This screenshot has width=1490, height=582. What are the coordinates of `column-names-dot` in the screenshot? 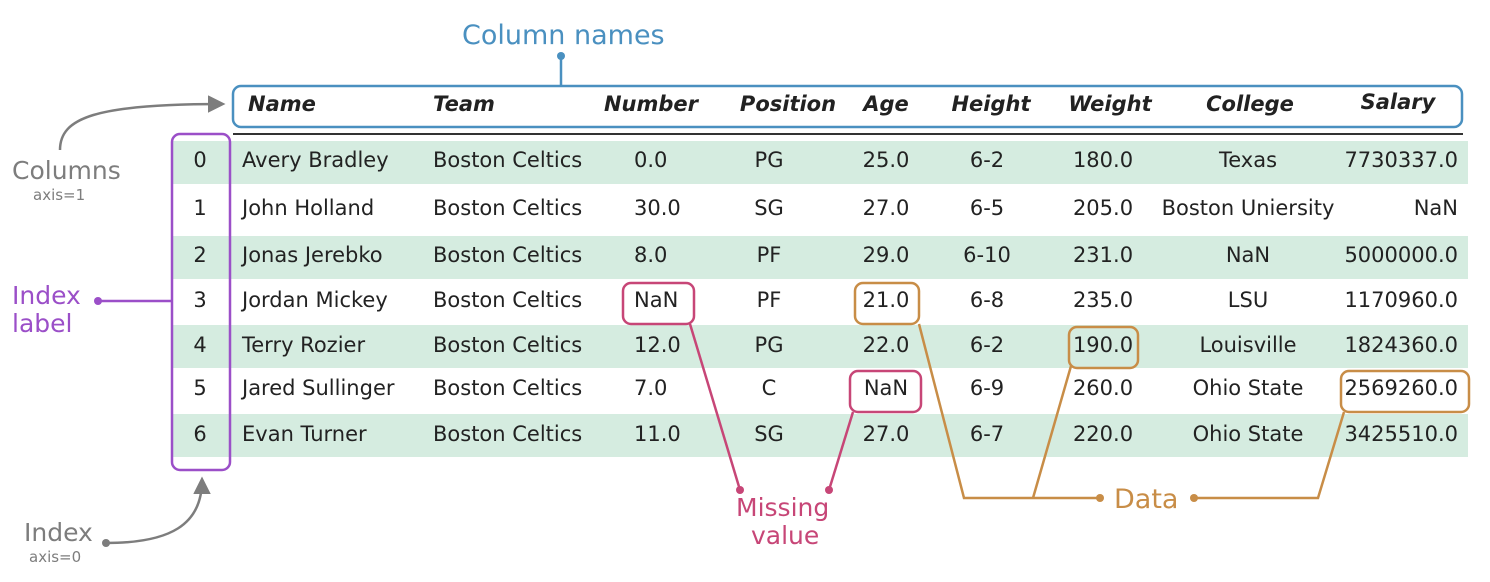 It's located at (561, 56).